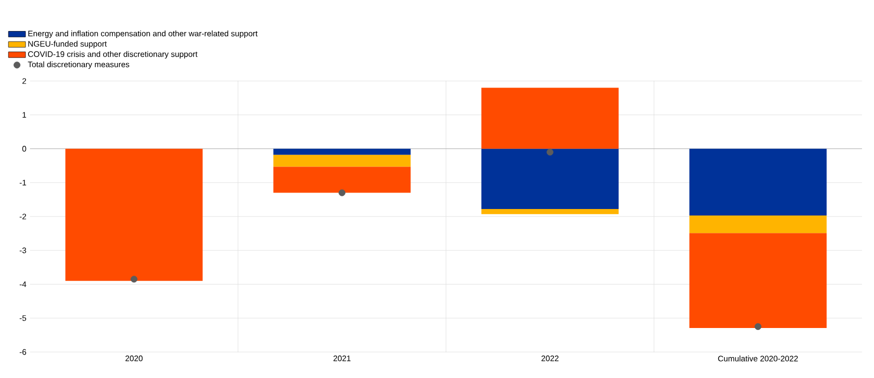  What do you see at coordinates (143, 34) in the screenshot?
I see `legend-label: Energy and inflation compensation and other war-related support` at bounding box center [143, 34].